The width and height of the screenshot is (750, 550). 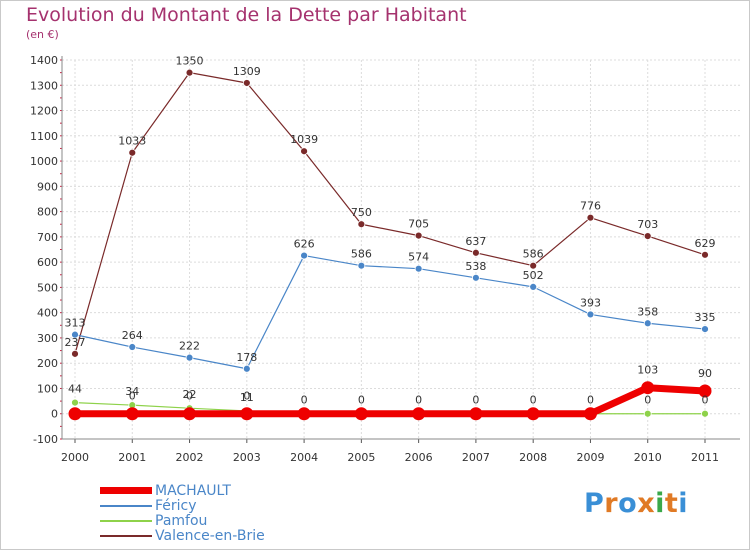 What do you see at coordinates (647, 370) in the screenshot?
I see `data-label-machault: 103` at bounding box center [647, 370].